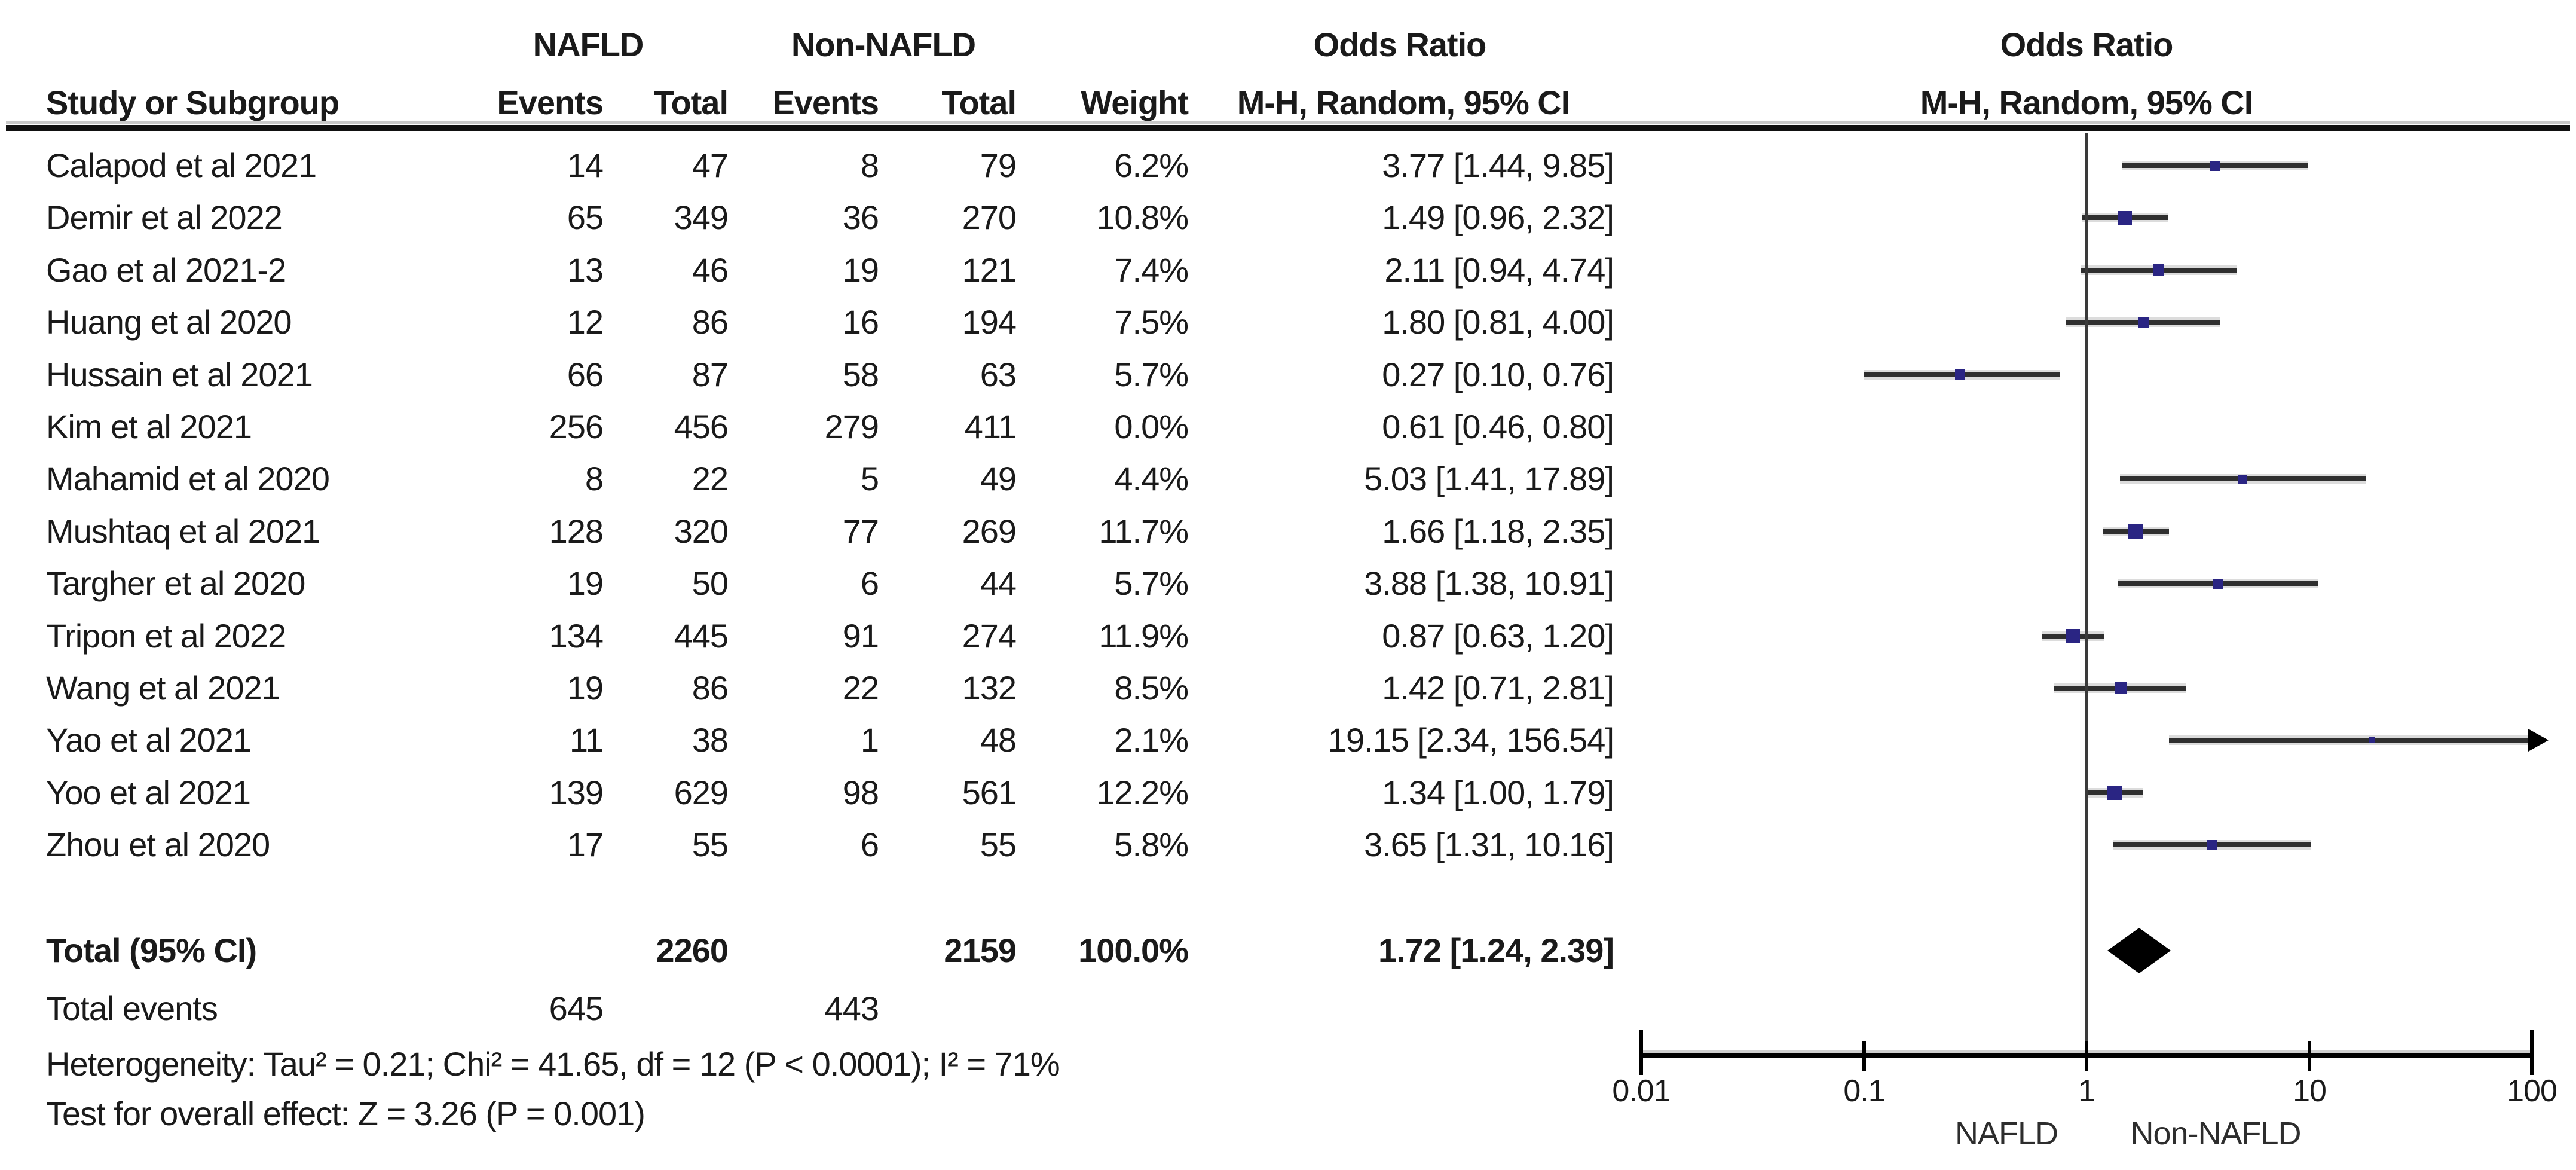 The height and width of the screenshot is (1170, 2576). I want to click on non-nafld-total: 411, so click(990, 426).